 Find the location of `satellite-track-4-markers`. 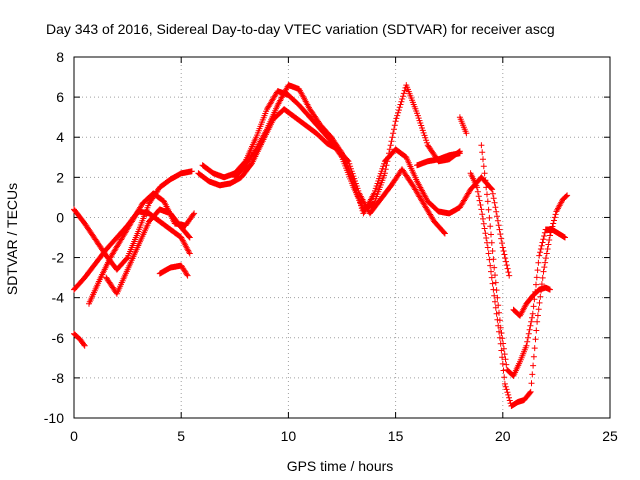

satellite-track-4-markers is located at coordinates (148, 251).